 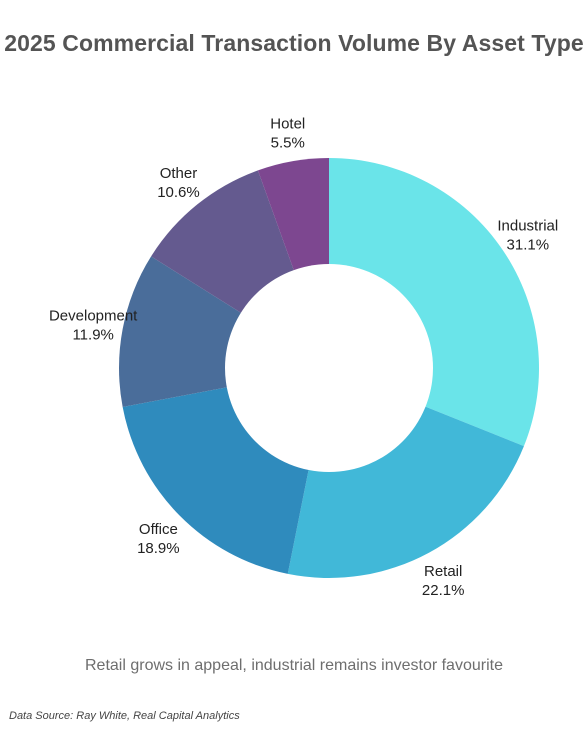 What do you see at coordinates (93, 325) in the screenshot?
I see `label-development: Development 11.9%` at bounding box center [93, 325].